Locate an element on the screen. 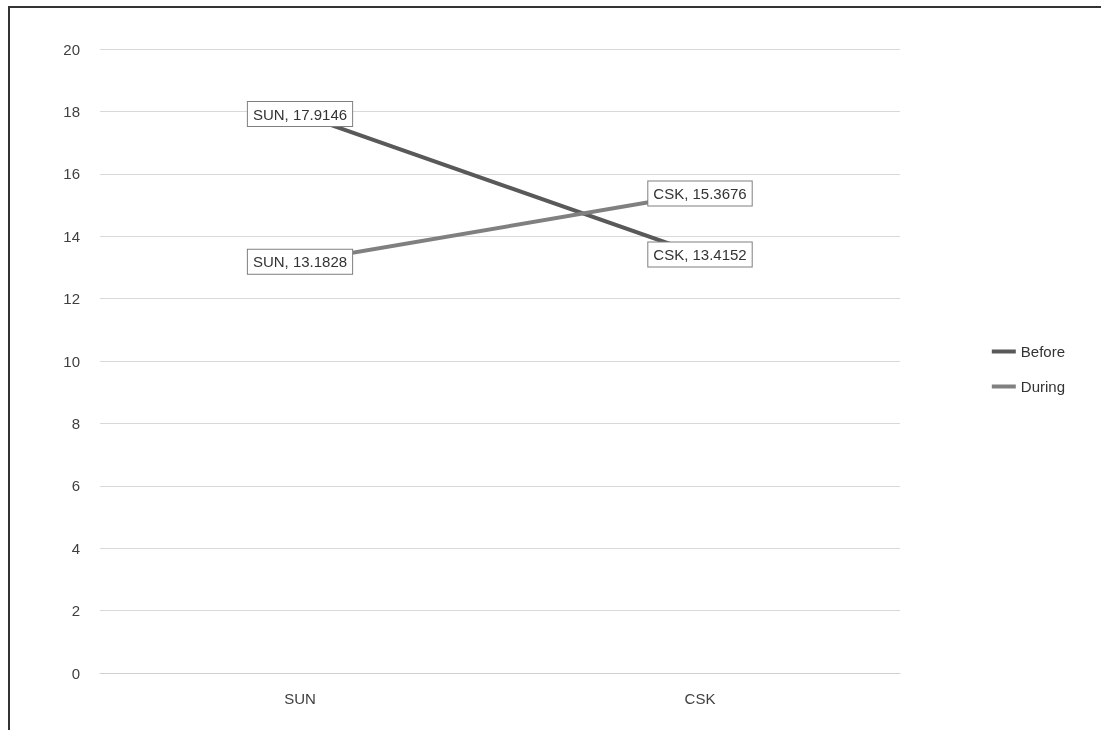 Image resolution: width=1101 pixels, height=730 pixels. data-label: CSK, 15.3676 is located at coordinates (700, 194).